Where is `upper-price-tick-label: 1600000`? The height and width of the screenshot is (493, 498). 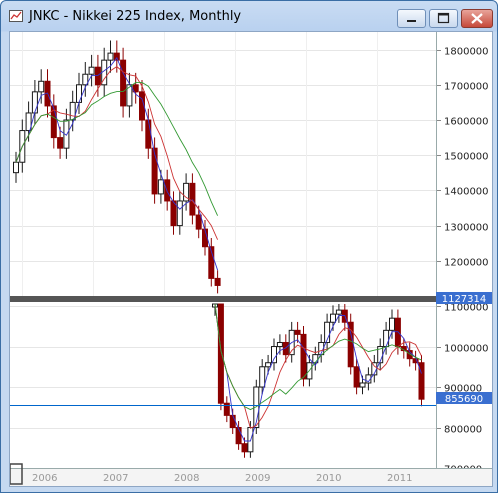 upper-price-tick-label: 1600000 is located at coordinates (466, 122).